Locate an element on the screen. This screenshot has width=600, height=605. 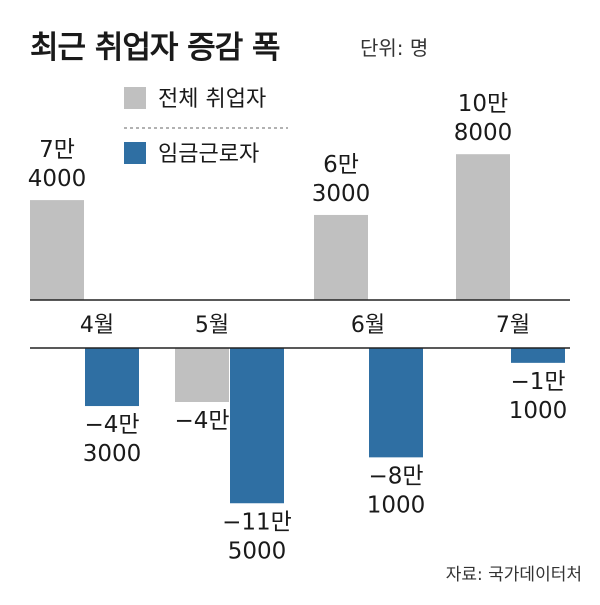
data-label: 8000 is located at coordinates (483, 133).